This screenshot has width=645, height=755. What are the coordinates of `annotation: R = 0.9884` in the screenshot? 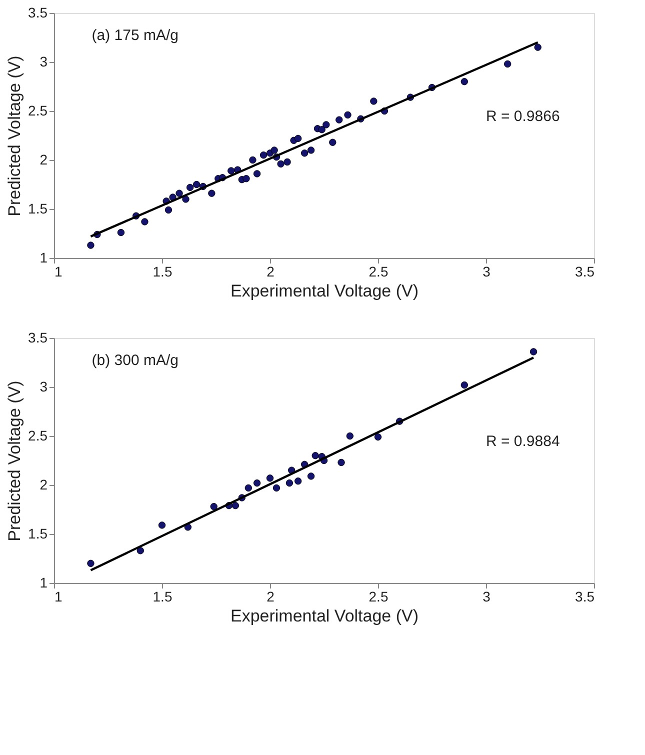 It's located at (523, 441).